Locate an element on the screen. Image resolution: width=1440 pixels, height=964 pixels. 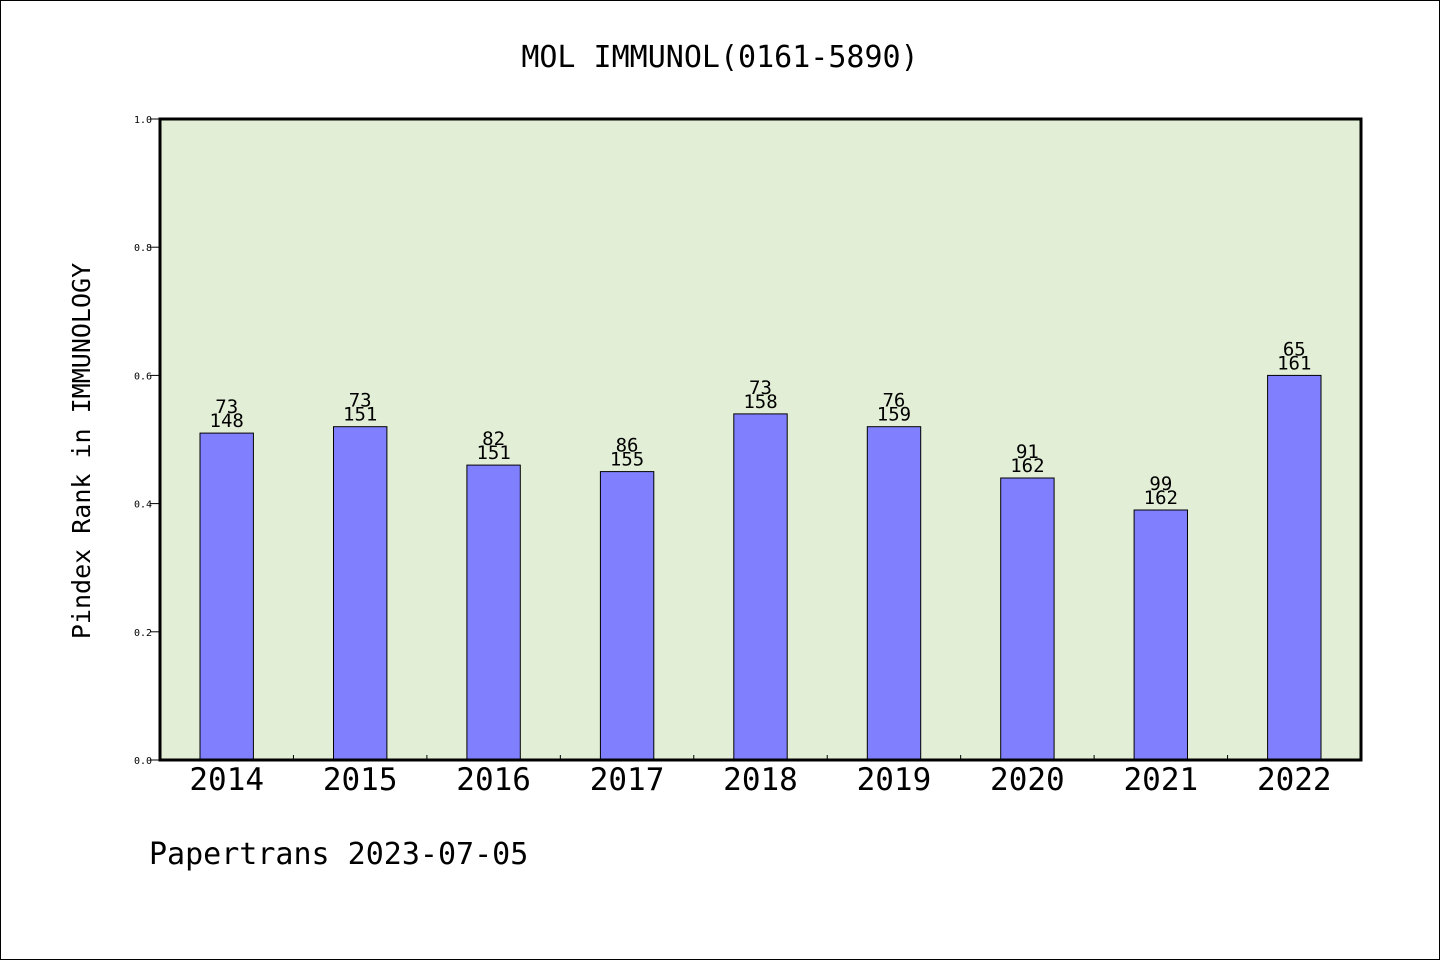
bar-rank-label-2015: 73 is located at coordinates (360, 401).